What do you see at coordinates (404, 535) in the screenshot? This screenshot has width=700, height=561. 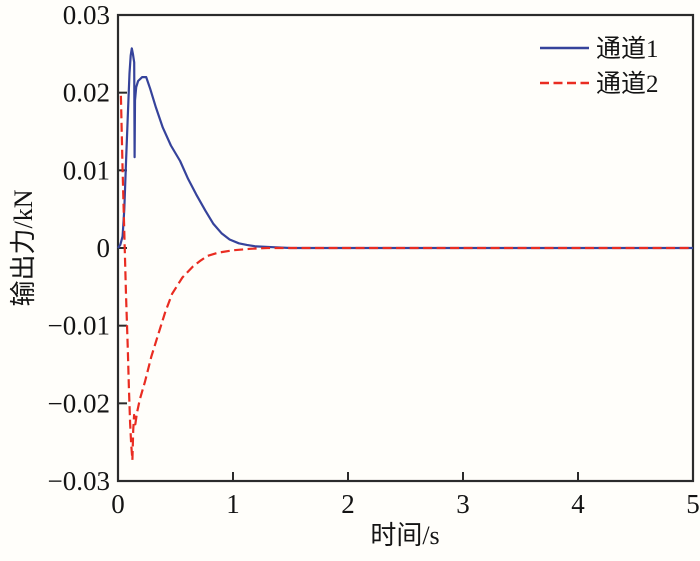 I see `x-axis-title: 时间/s` at bounding box center [404, 535].